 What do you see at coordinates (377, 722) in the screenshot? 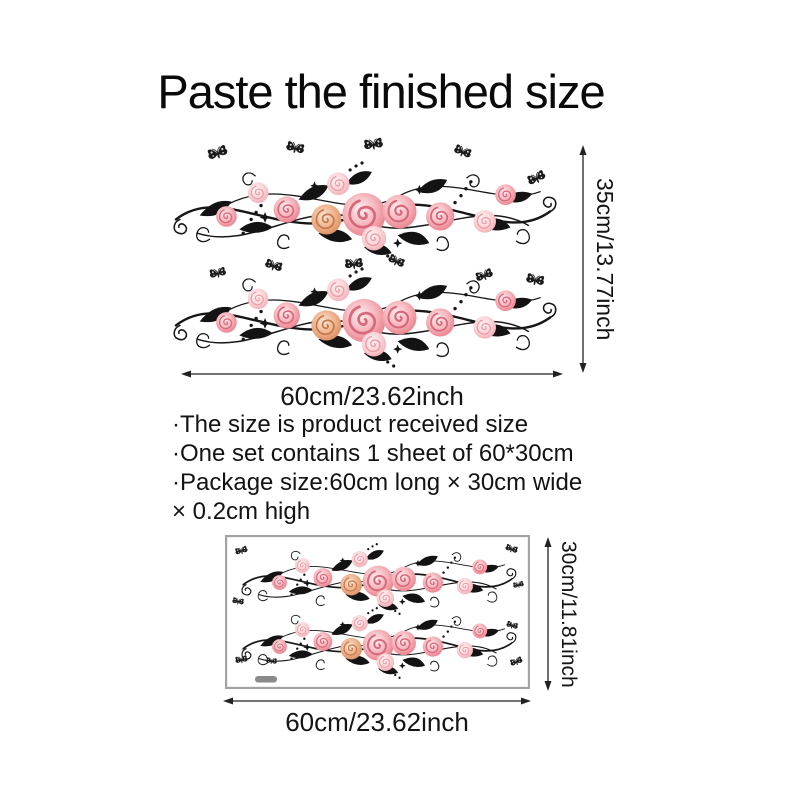
I see `sheet-width-label: 60cm/23.62inch` at bounding box center [377, 722].